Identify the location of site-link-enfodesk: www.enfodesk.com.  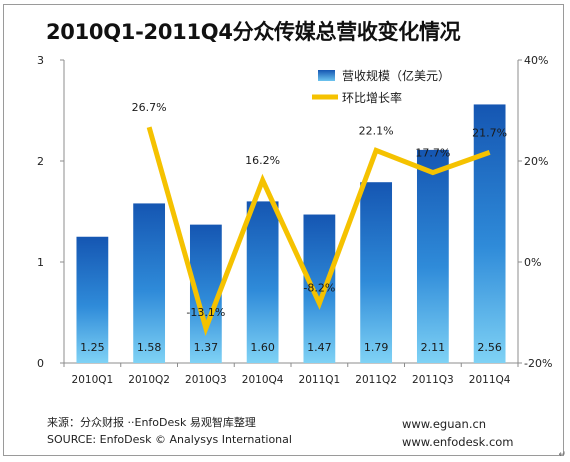
(458, 442).